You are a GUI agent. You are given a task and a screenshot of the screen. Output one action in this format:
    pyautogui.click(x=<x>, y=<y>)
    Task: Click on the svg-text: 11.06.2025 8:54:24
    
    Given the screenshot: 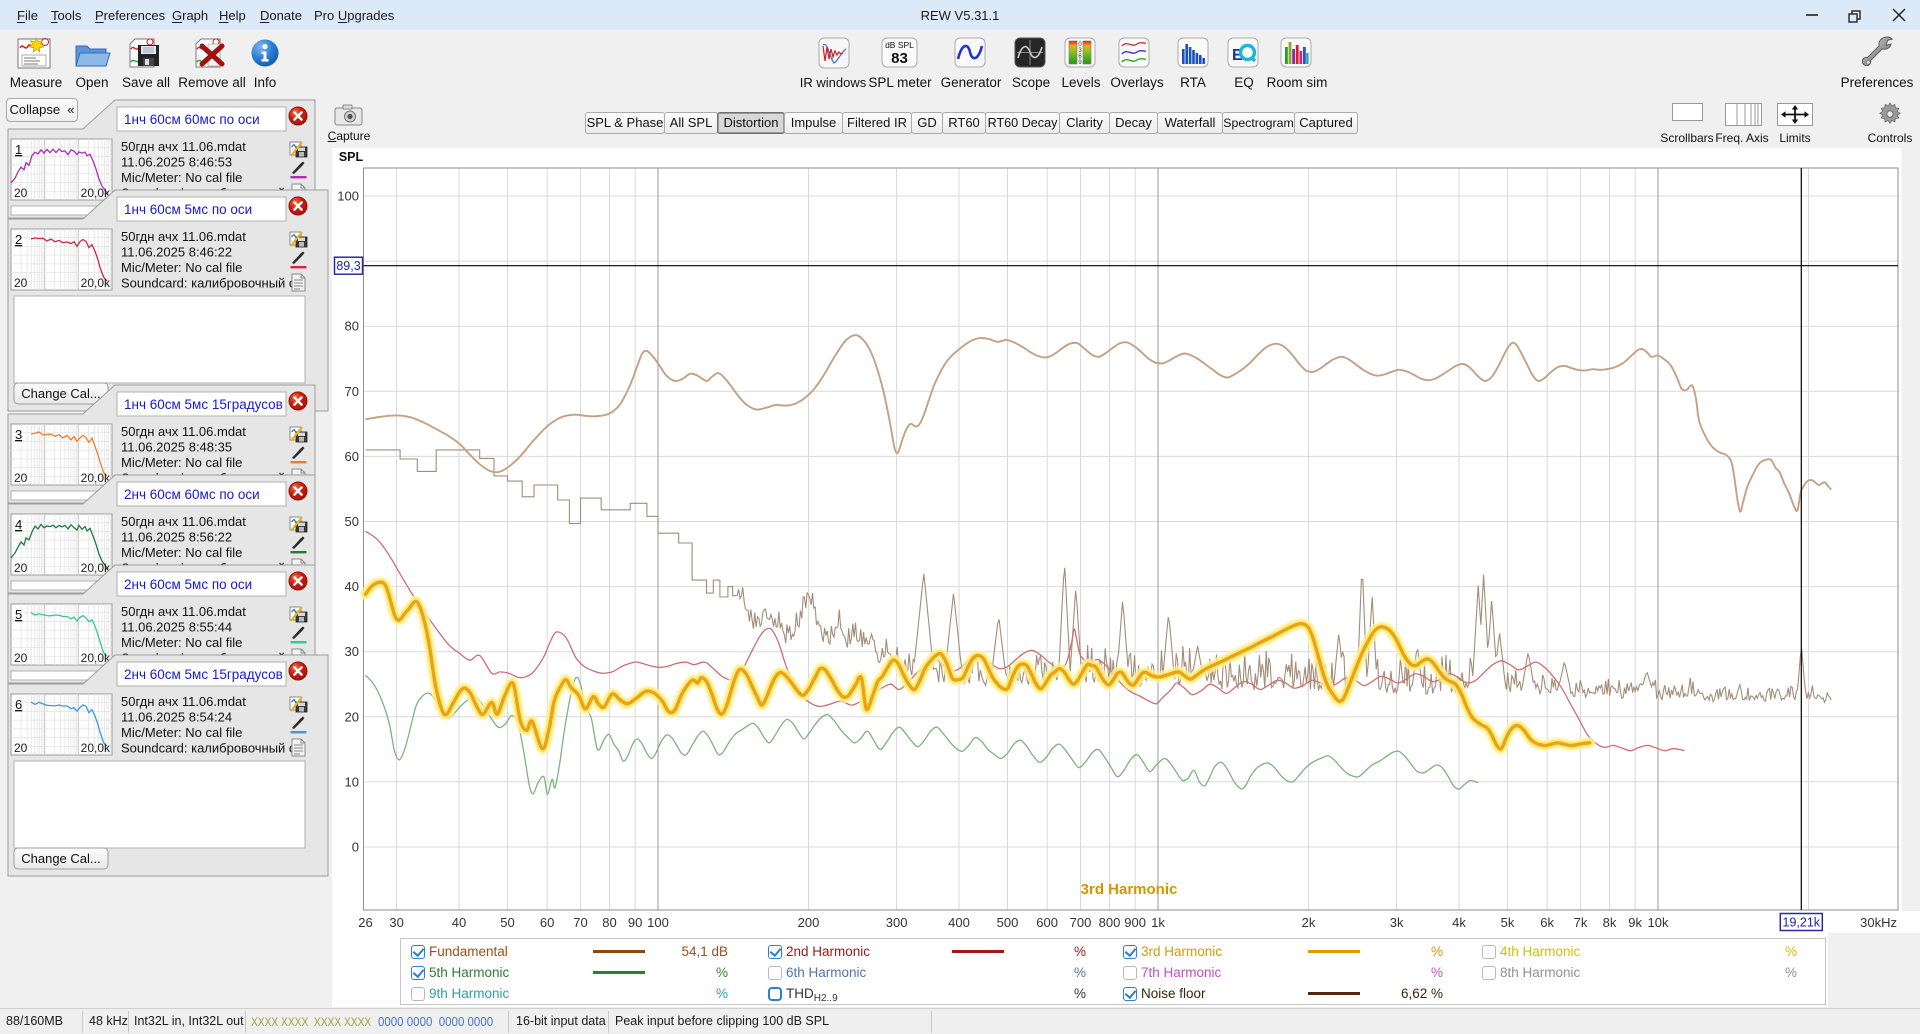 What is the action you would take?
    pyautogui.click(x=176, y=717)
    